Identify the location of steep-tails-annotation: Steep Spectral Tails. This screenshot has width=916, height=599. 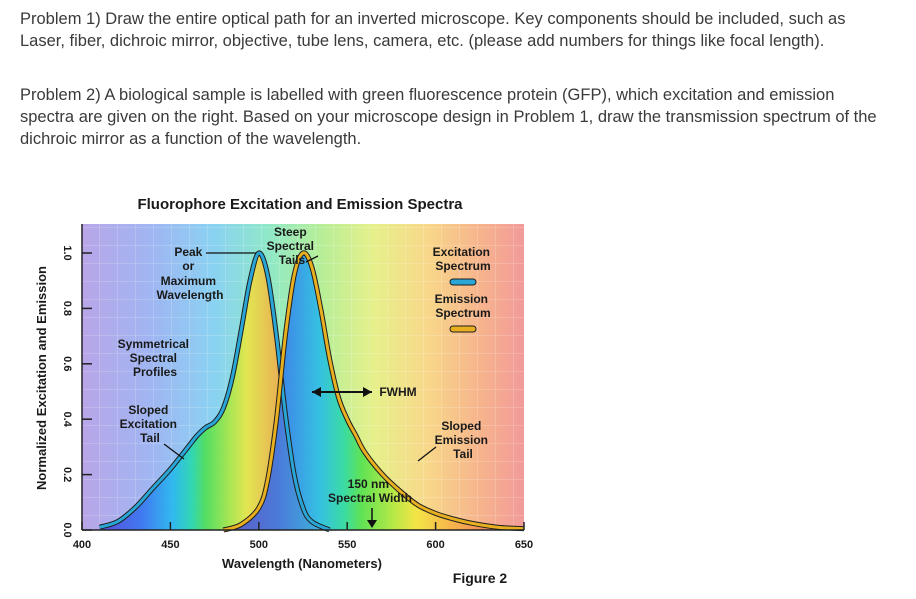
(292, 246).